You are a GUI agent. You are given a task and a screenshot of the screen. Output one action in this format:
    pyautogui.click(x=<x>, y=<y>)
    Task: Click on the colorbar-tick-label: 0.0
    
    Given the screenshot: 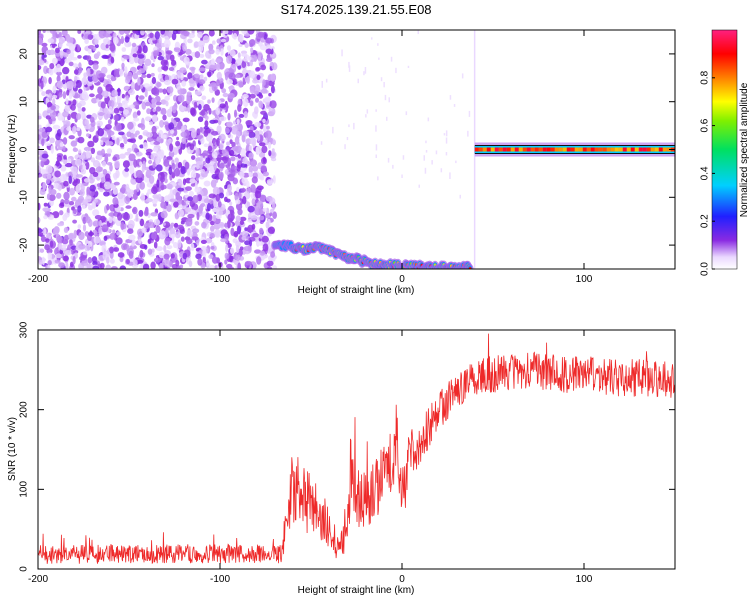 What is the action you would take?
    pyautogui.click(x=705, y=269)
    